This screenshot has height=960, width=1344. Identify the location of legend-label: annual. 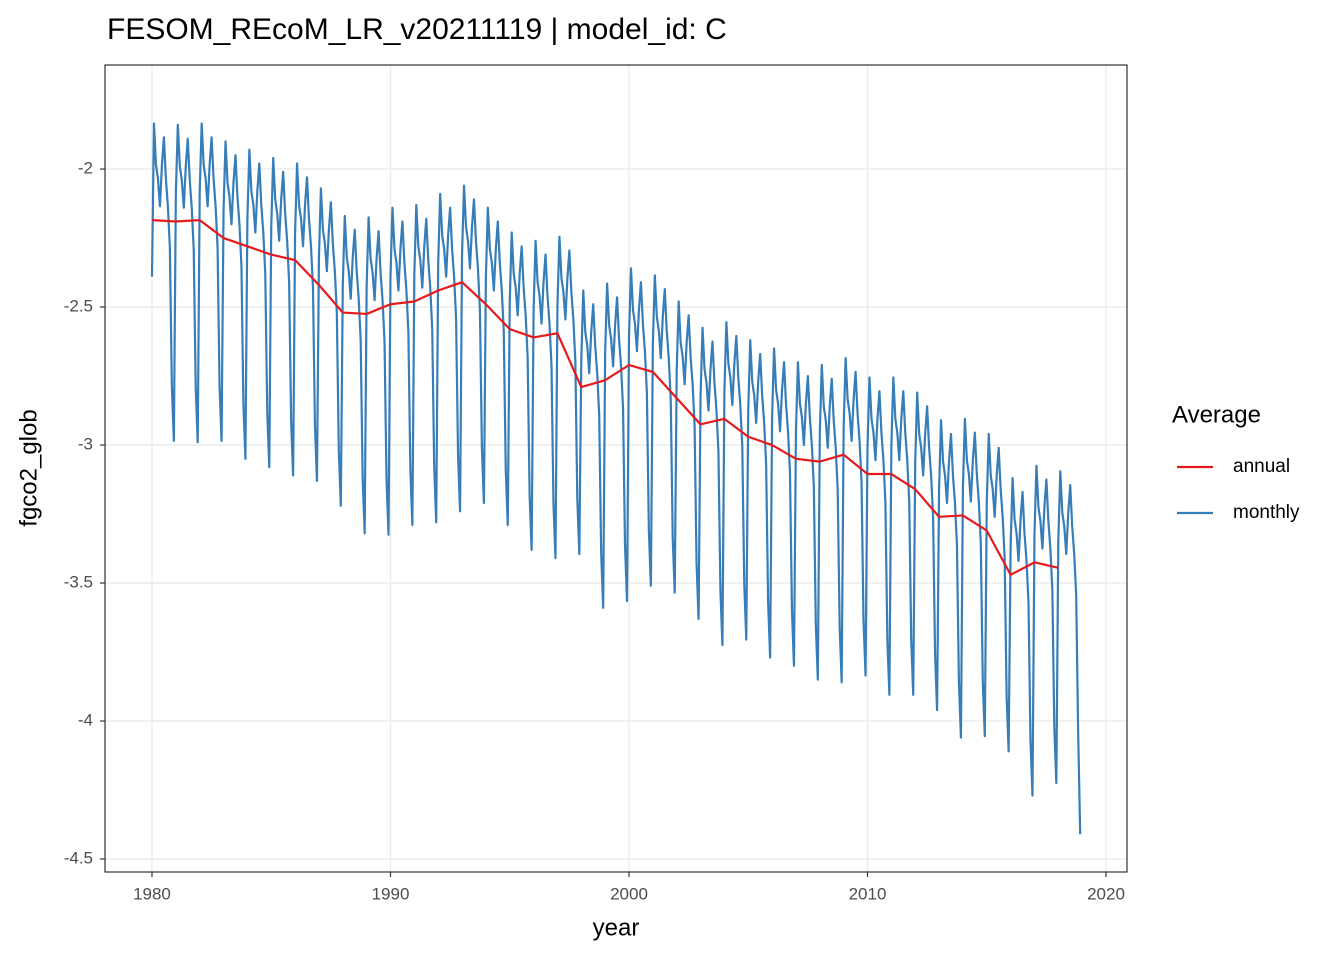
(1261, 466).